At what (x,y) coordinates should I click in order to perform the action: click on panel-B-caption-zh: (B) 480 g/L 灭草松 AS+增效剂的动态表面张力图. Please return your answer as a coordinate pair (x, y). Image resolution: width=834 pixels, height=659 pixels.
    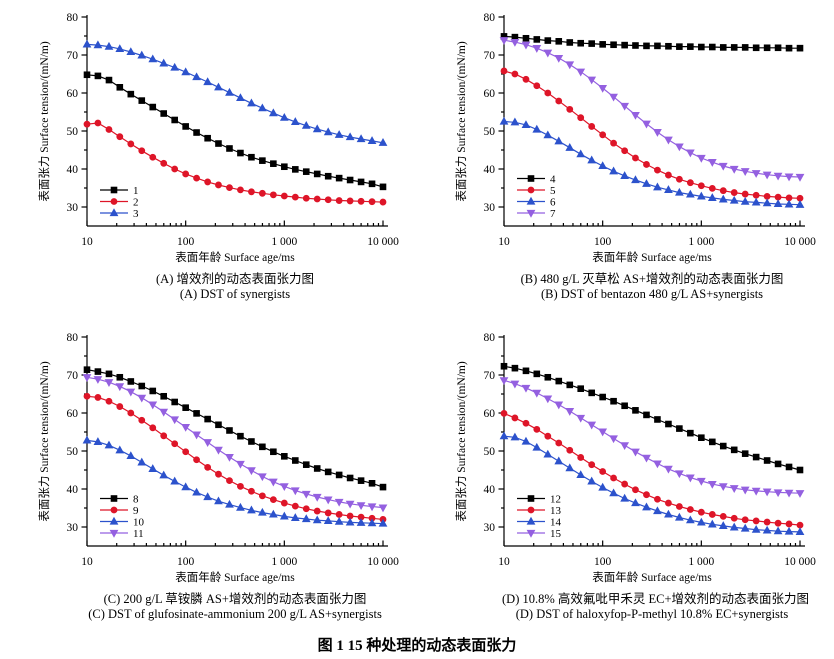
    Looking at the image, I should click on (652, 279).